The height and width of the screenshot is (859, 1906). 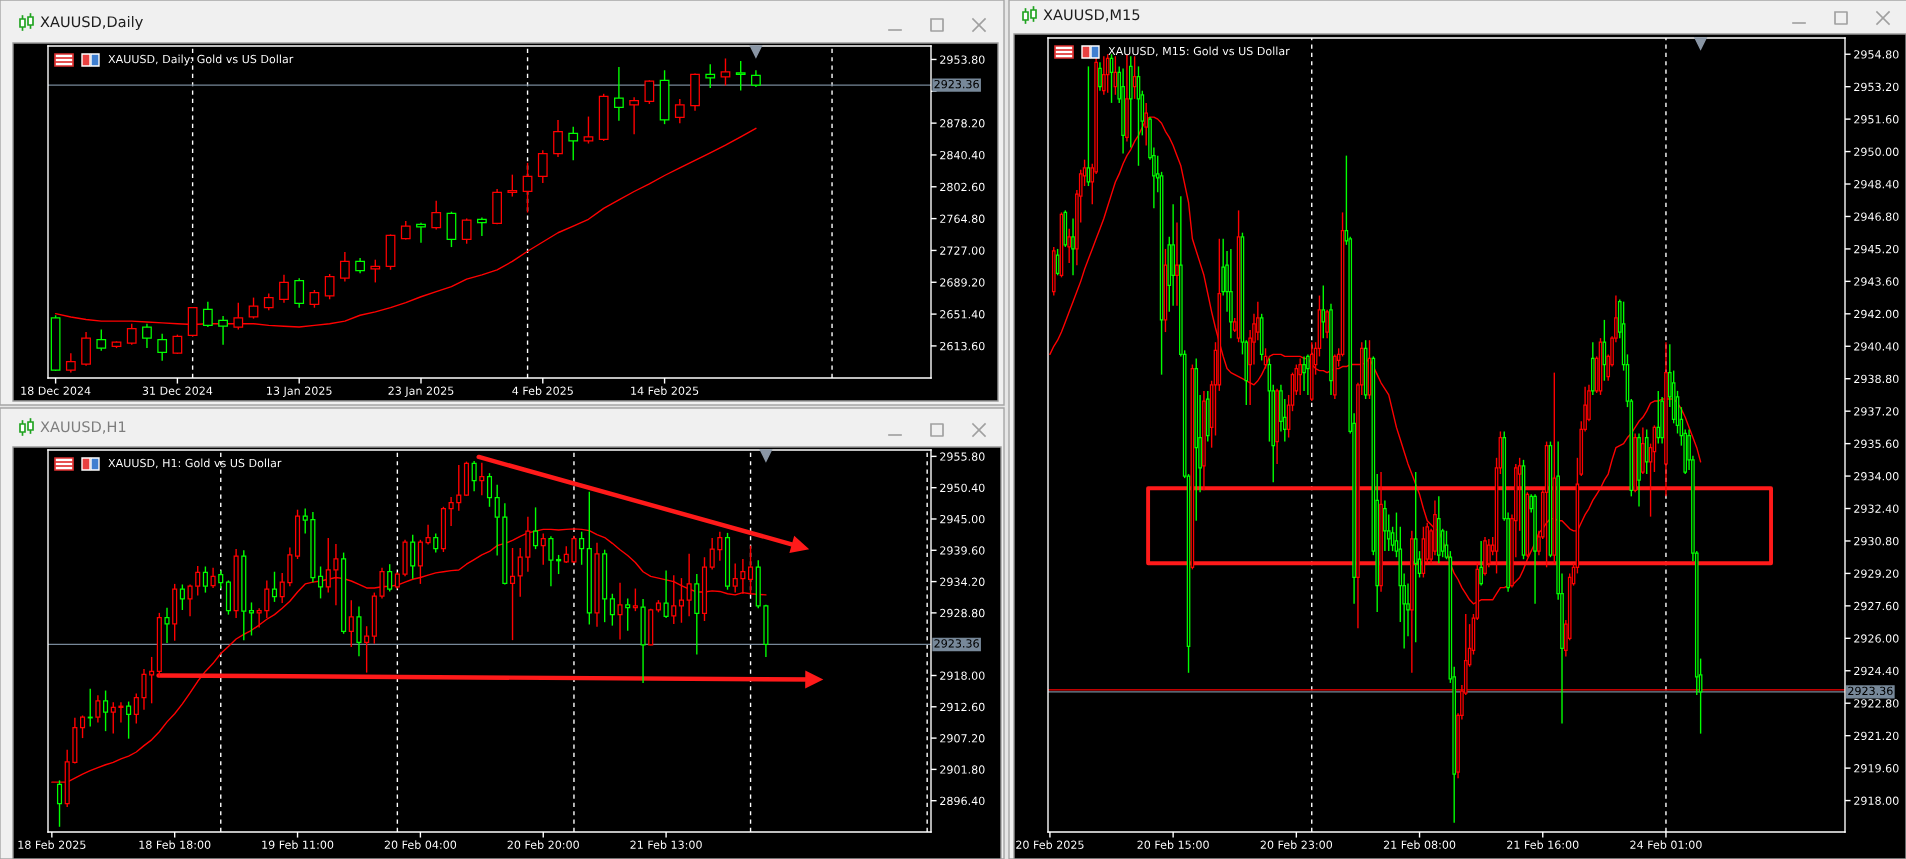 What do you see at coordinates (666, 844) in the screenshot?
I see `x-tick-label: 21 Feb 13:00` at bounding box center [666, 844].